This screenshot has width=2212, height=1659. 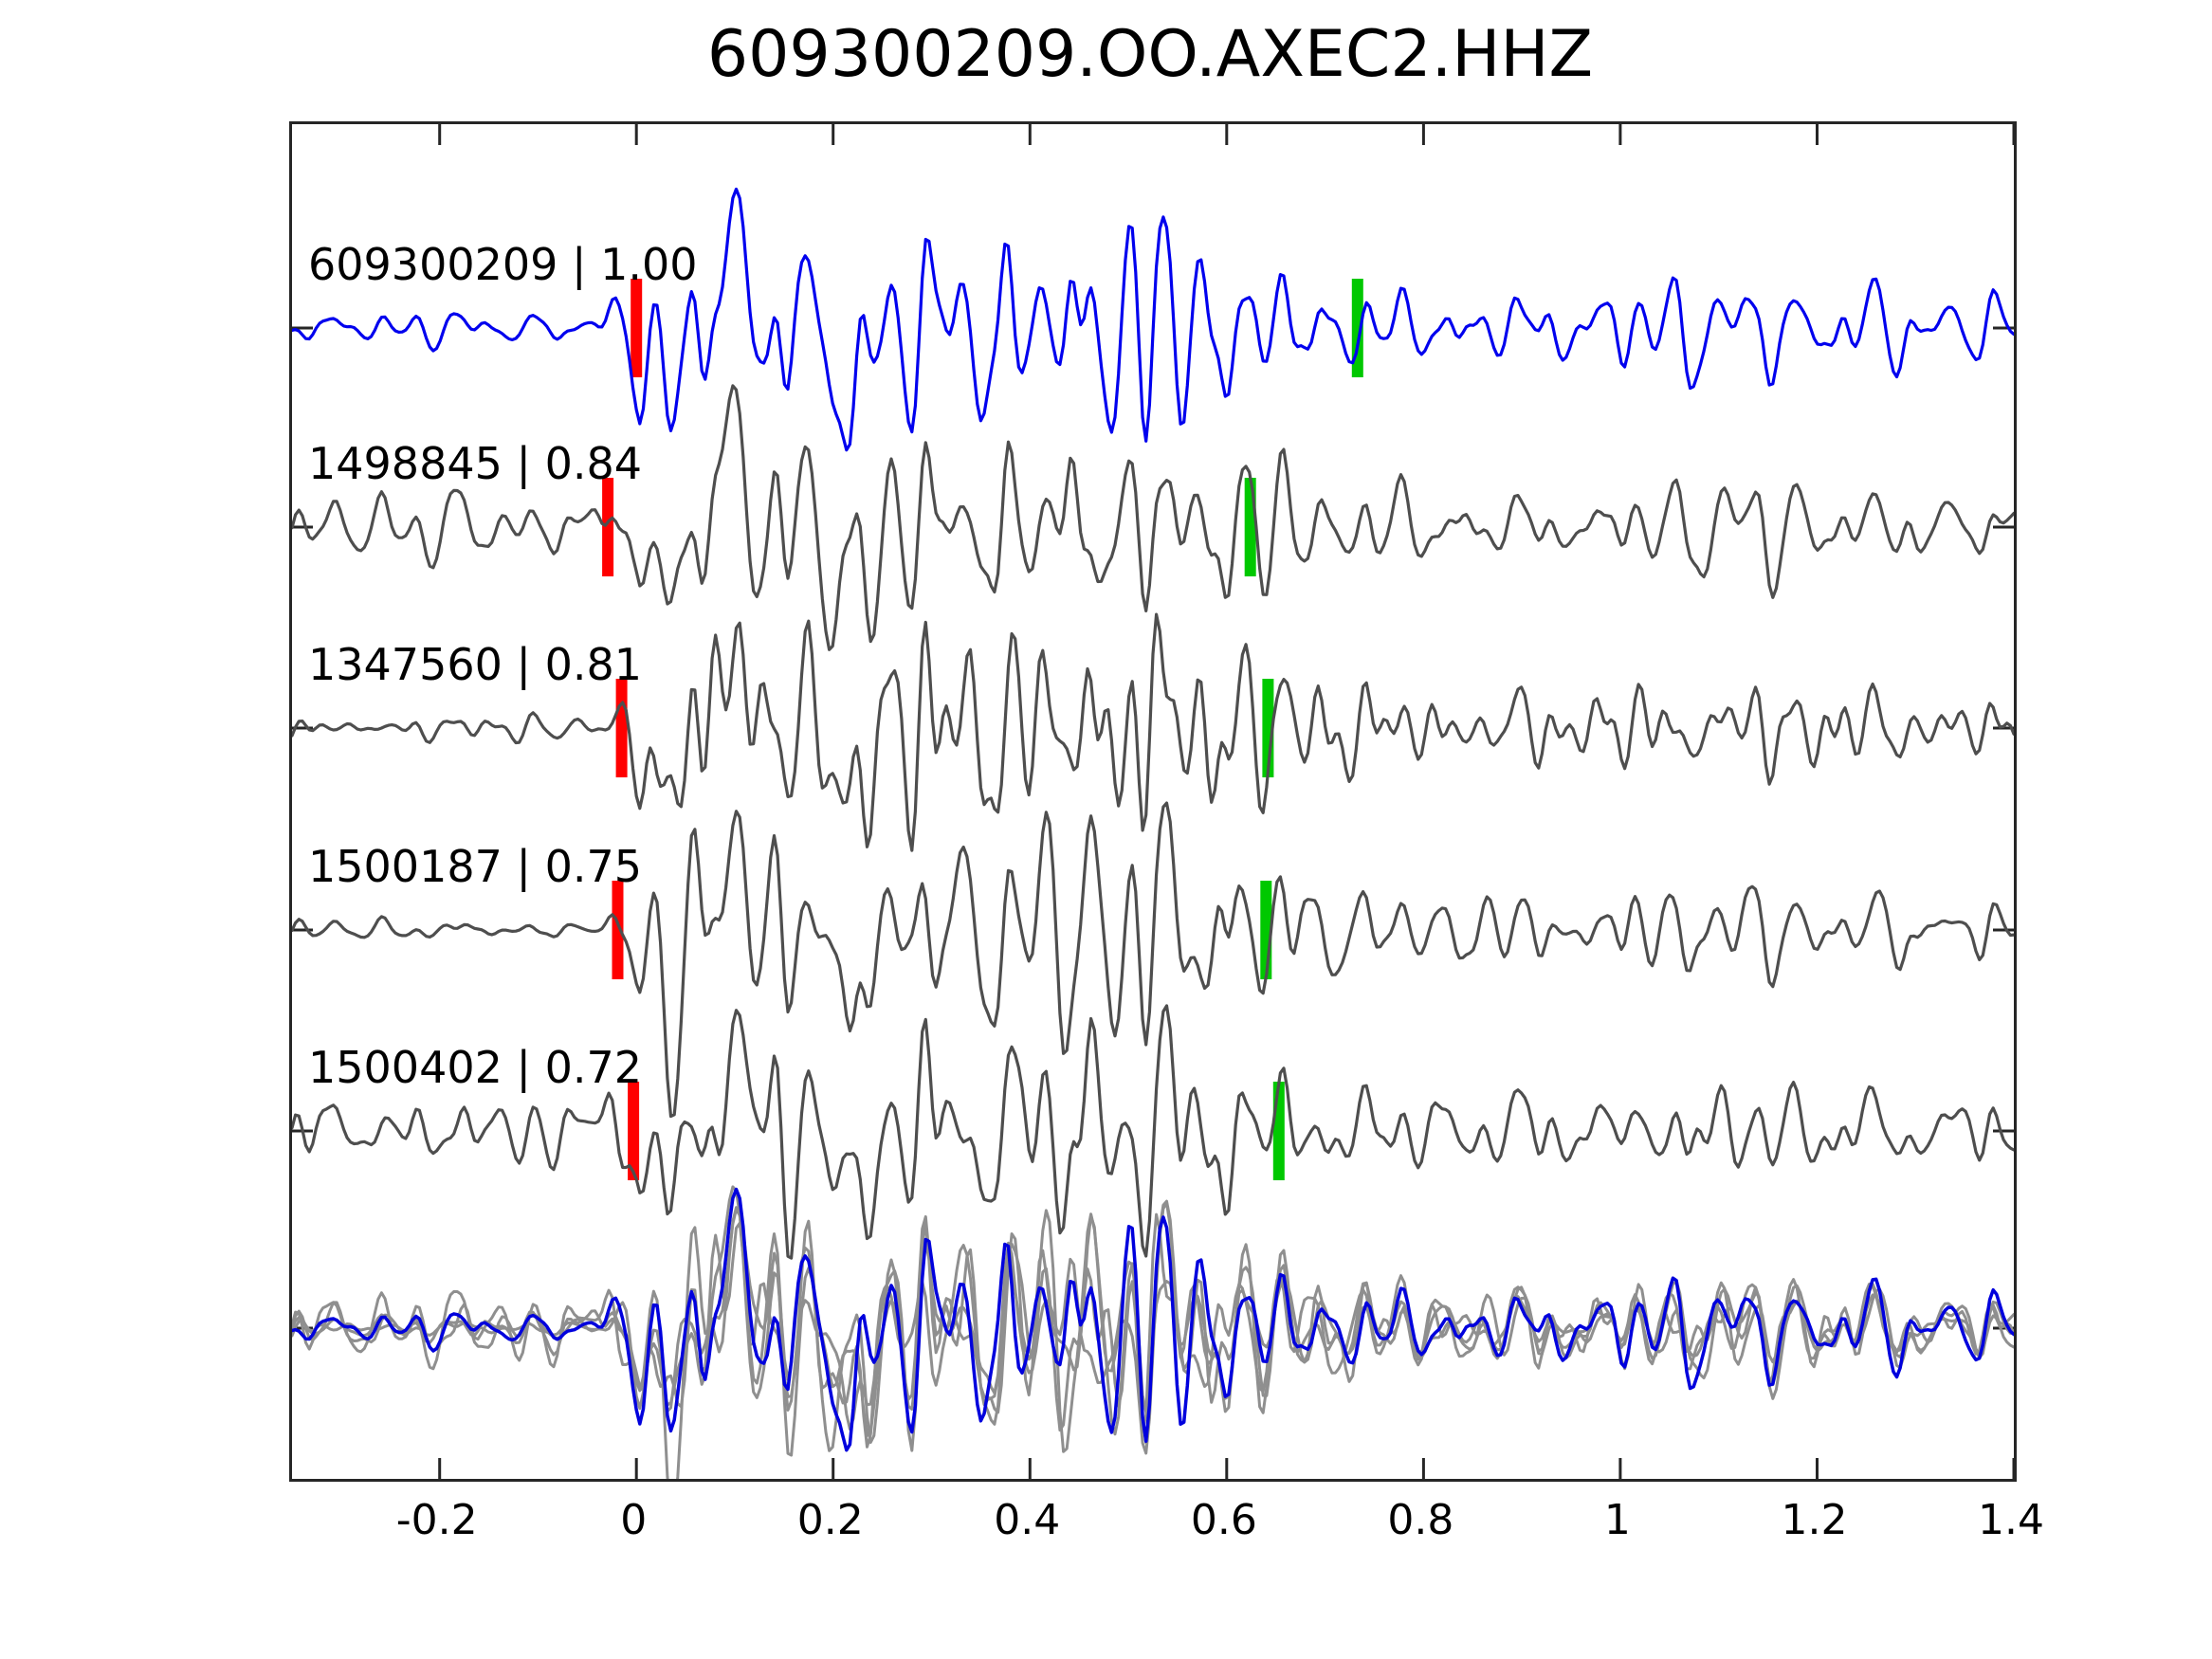 What do you see at coordinates (634, 1520) in the screenshot?
I see `x-tick-label-0: 0` at bounding box center [634, 1520].